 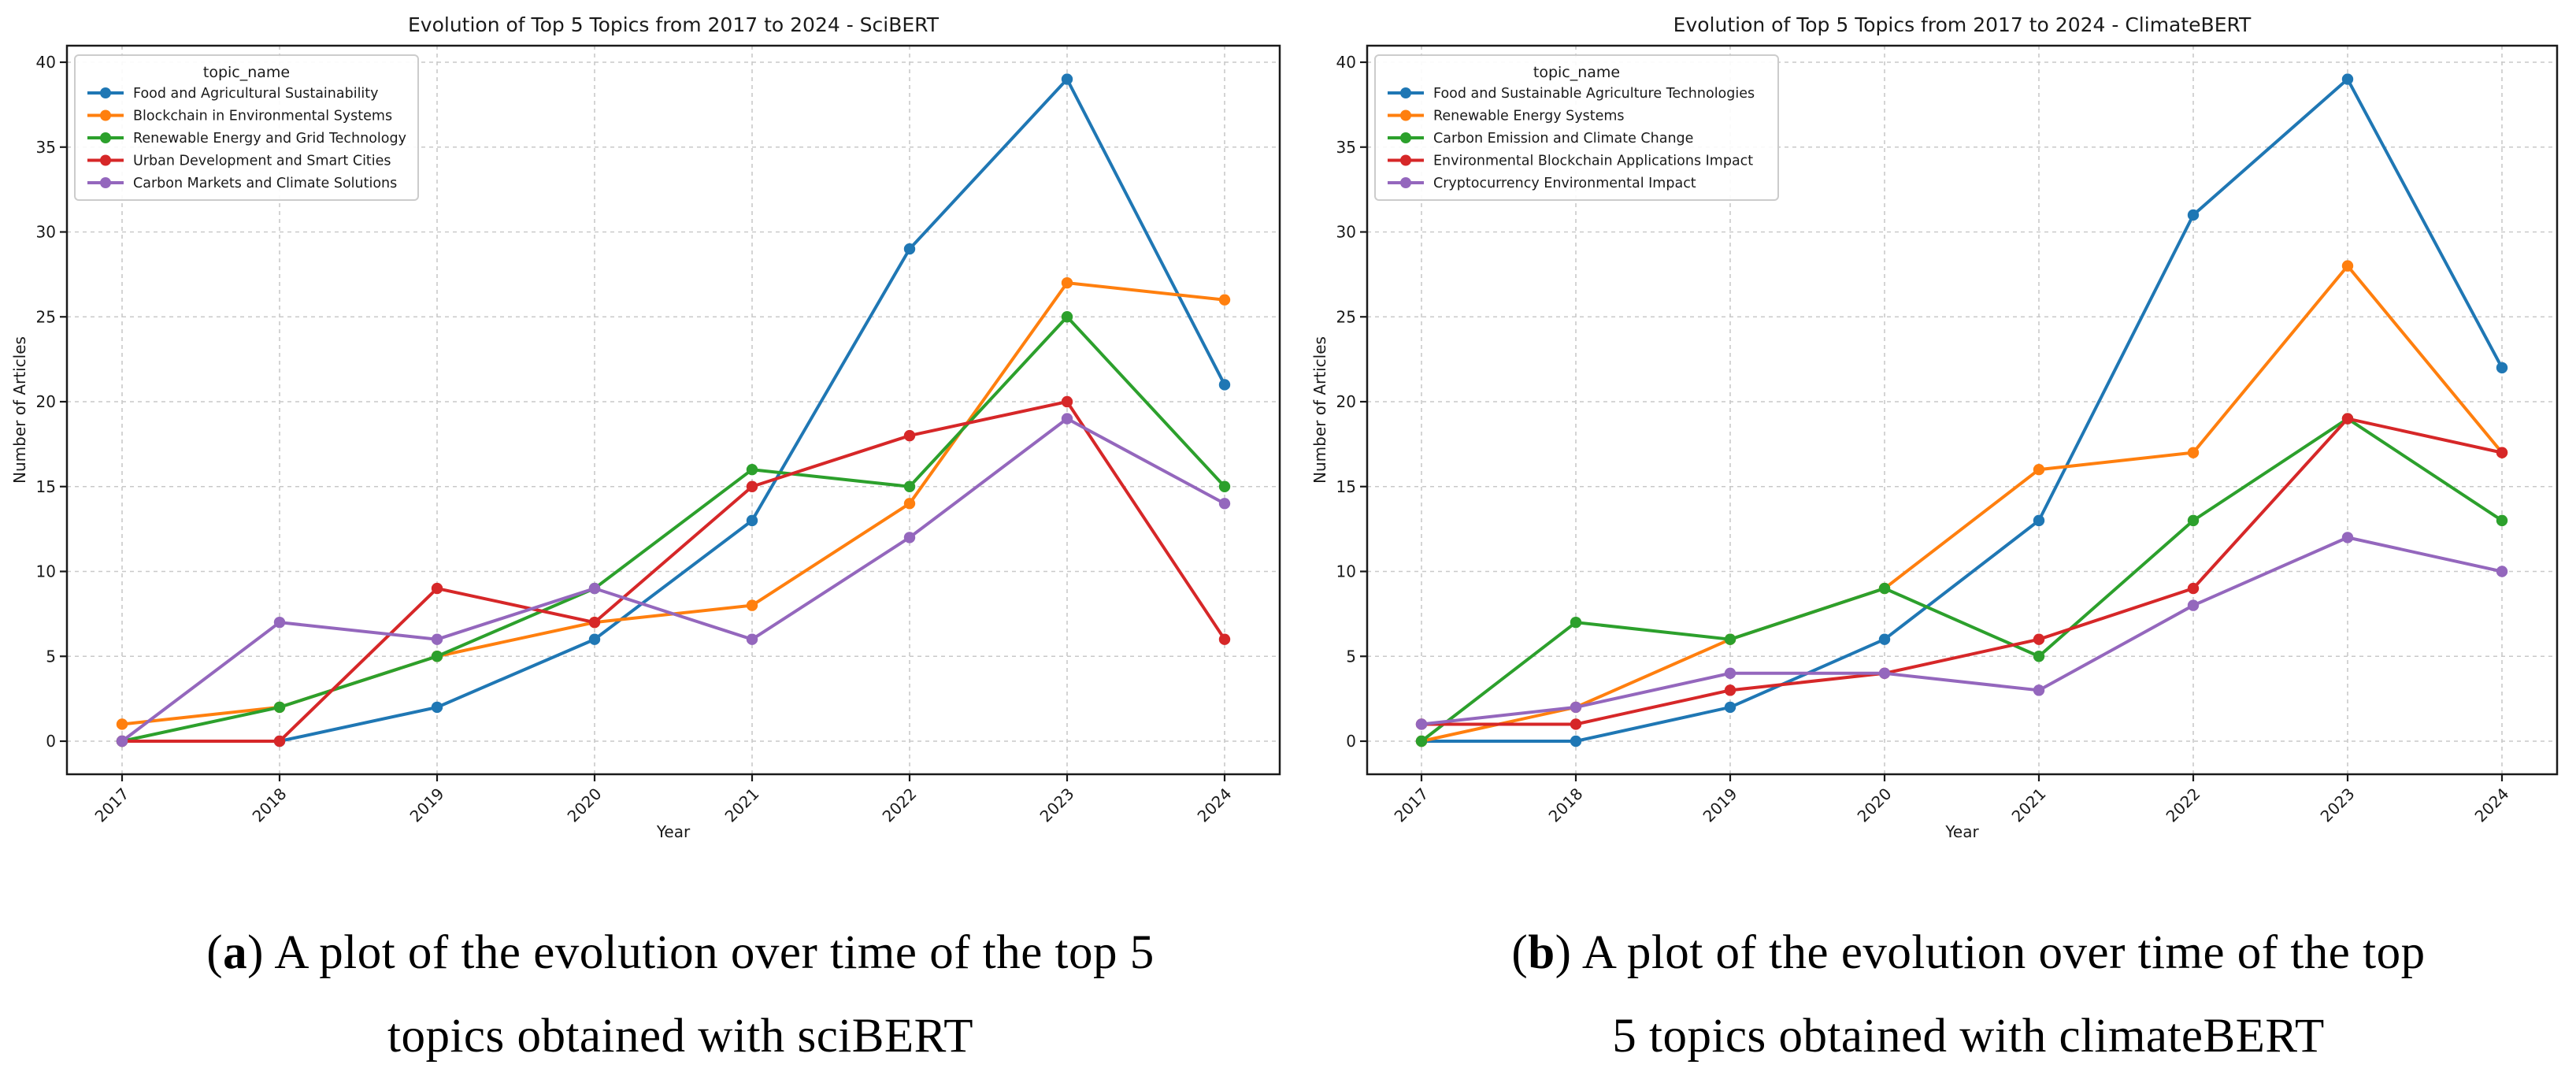 I want to click on legend-box, so click(x=246, y=127).